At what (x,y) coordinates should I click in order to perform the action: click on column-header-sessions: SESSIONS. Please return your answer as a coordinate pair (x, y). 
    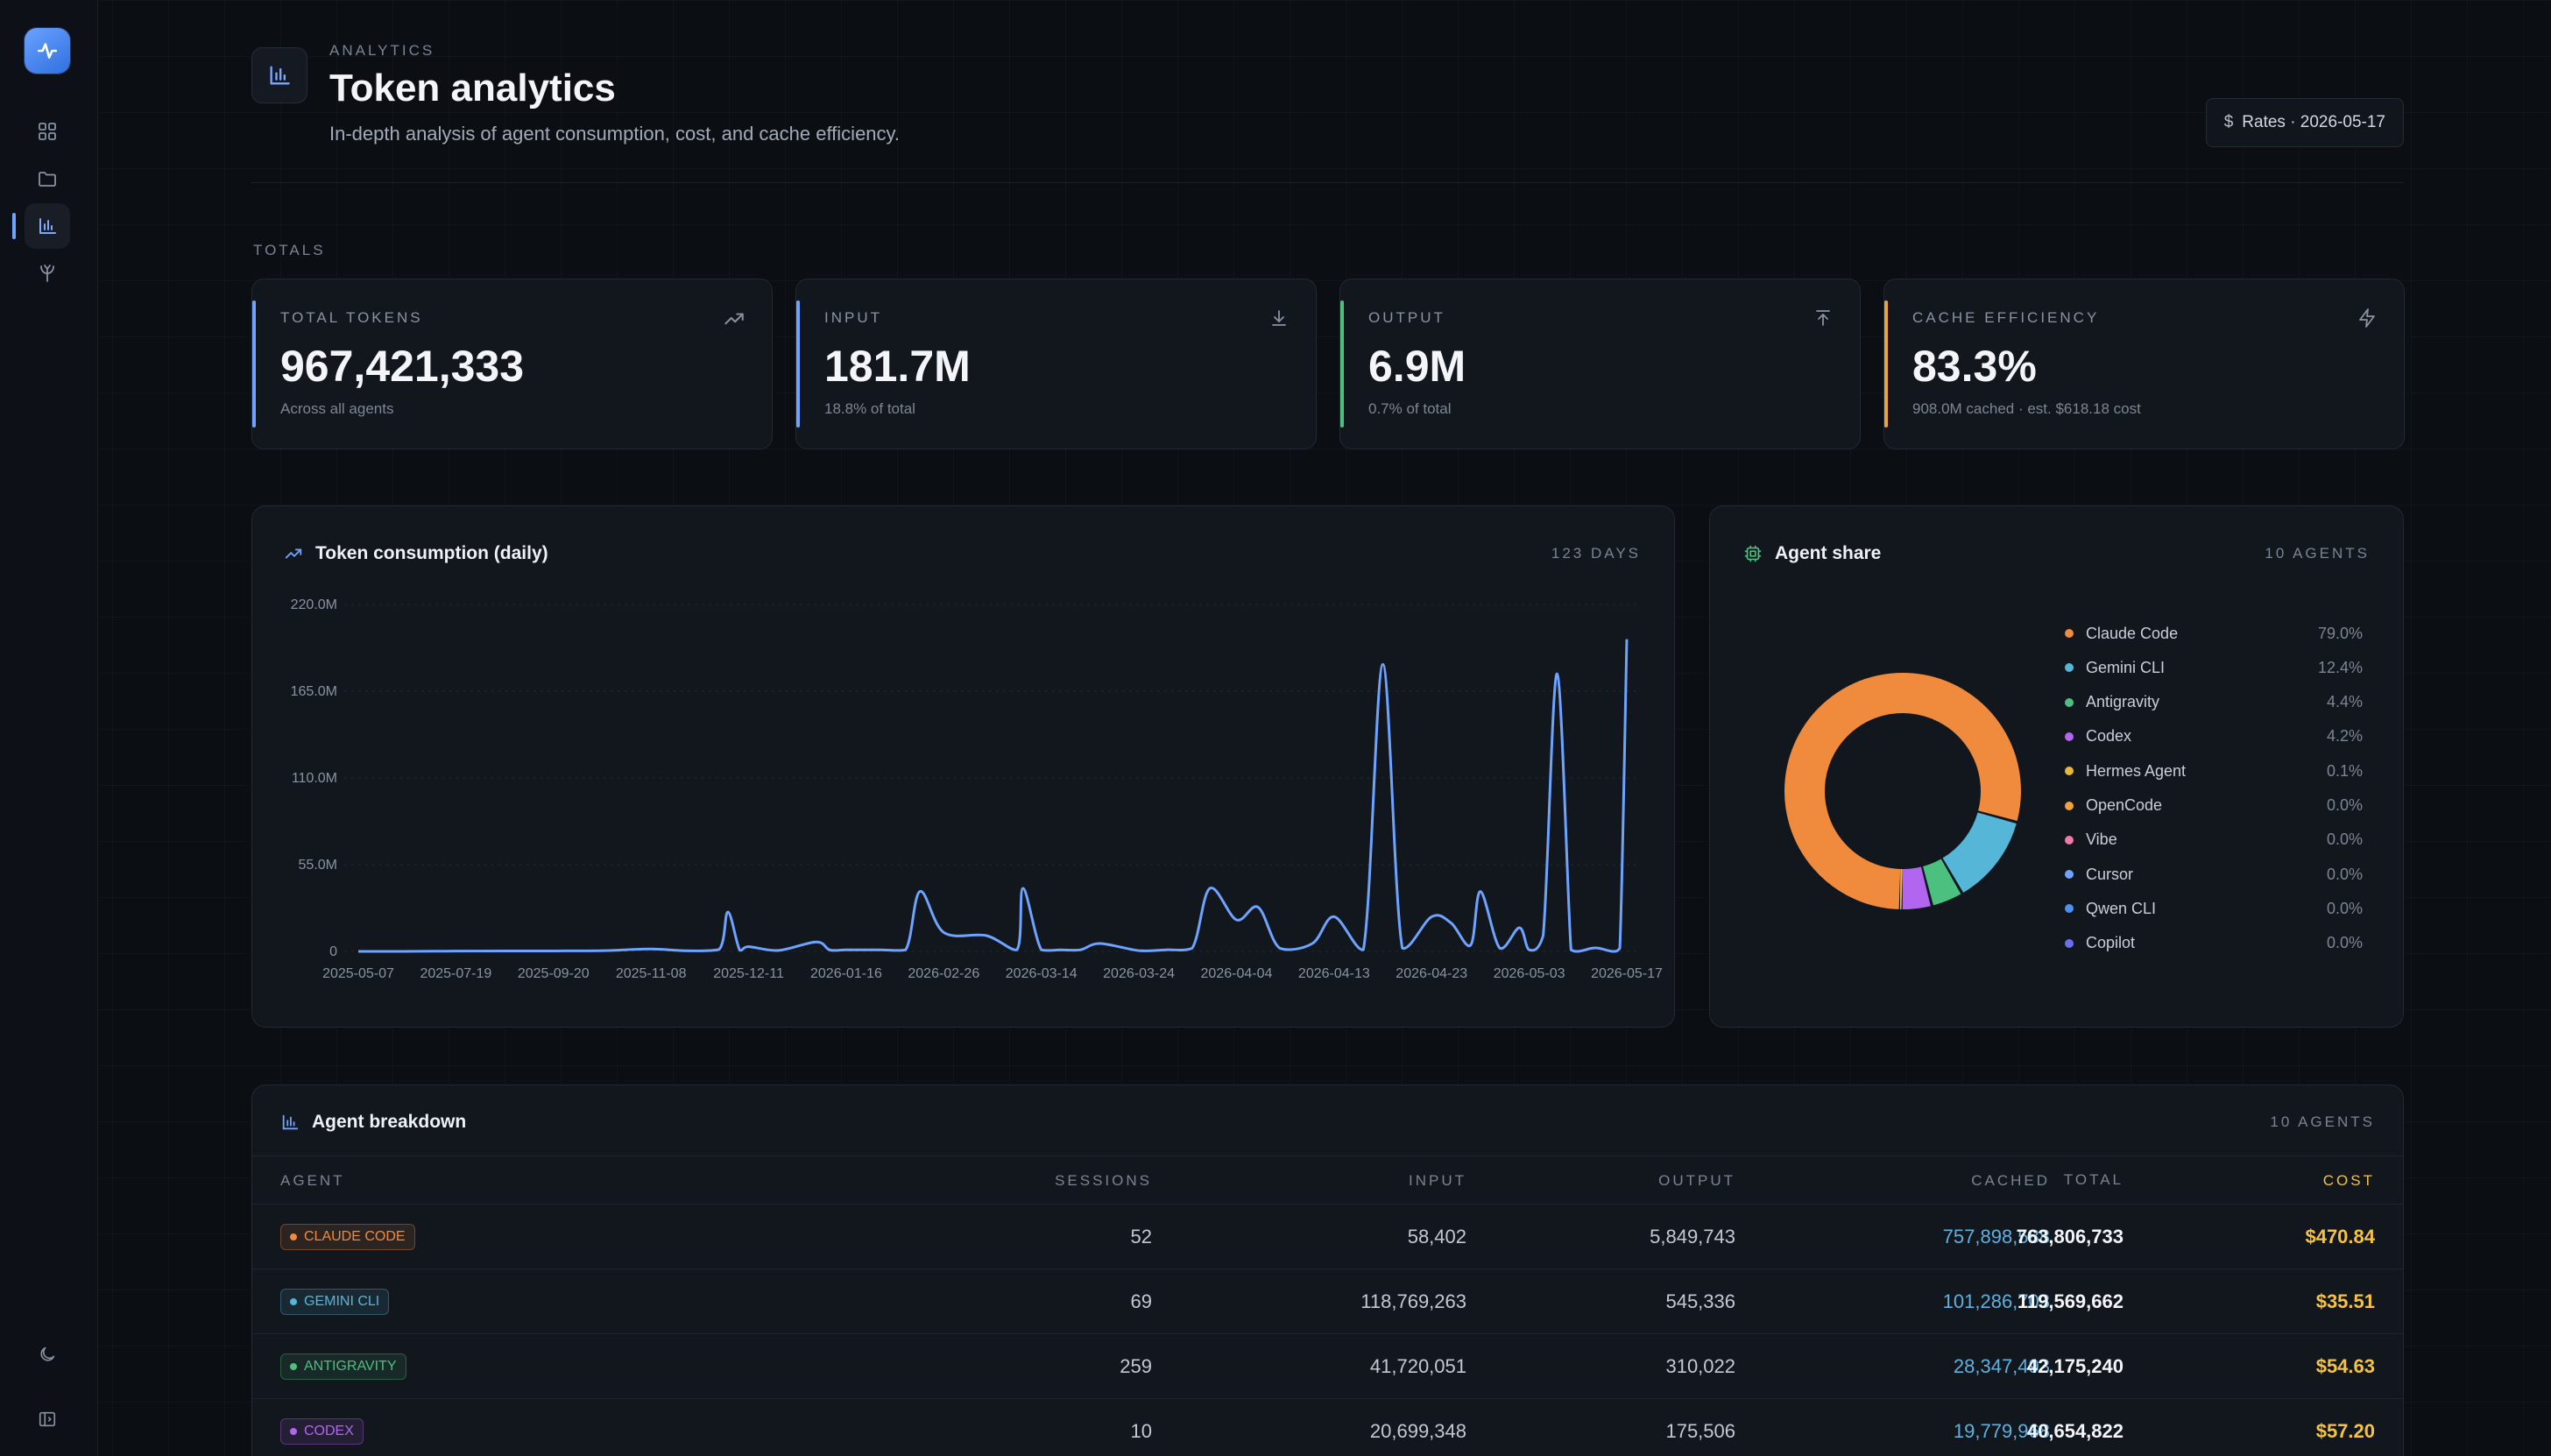
    Looking at the image, I should click on (1104, 1180).